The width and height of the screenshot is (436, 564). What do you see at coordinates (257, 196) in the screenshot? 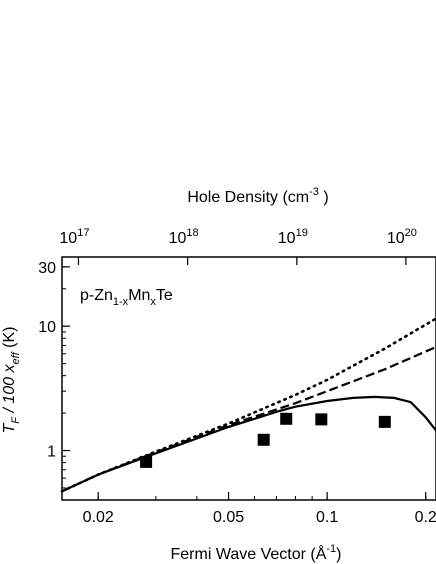
I see `top-axis-label: Hole Density (cm-3 )` at bounding box center [257, 196].